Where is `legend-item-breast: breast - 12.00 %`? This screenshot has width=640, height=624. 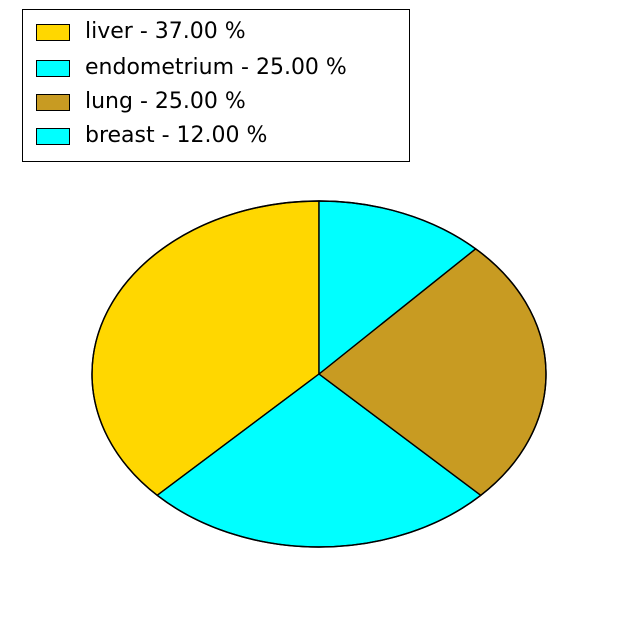 legend-item-breast: breast - 12.00 % is located at coordinates (151, 136).